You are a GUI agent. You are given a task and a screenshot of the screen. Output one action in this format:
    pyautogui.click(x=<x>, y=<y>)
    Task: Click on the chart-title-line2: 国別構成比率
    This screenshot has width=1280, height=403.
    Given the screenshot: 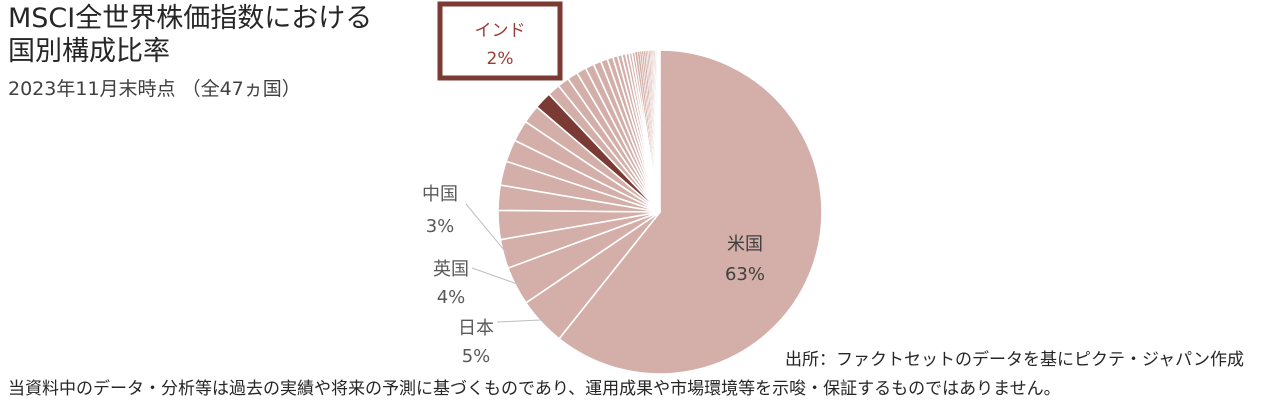 What is the action you would take?
    pyautogui.click(x=89, y=51)
    